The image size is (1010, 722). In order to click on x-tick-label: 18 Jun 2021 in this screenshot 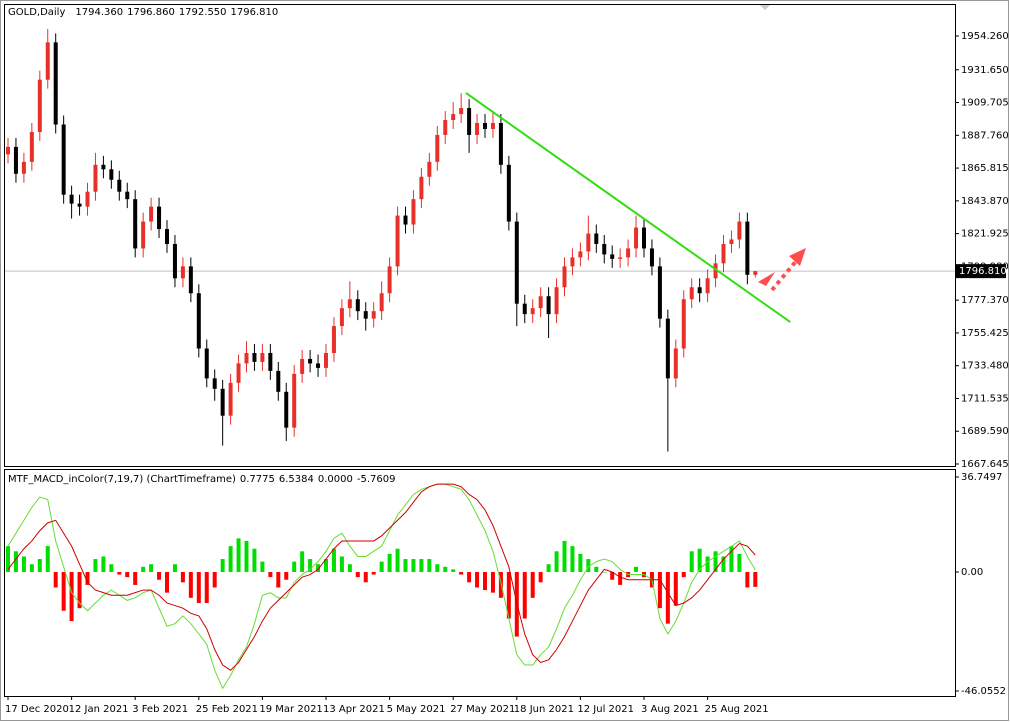, I will do `click(544, 709)`.